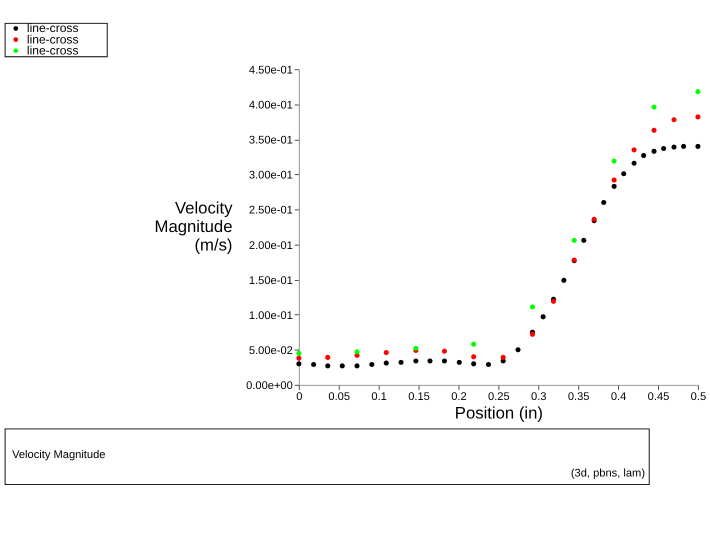  I want to click on x-tick-label: 0.35, so click(579, 397).